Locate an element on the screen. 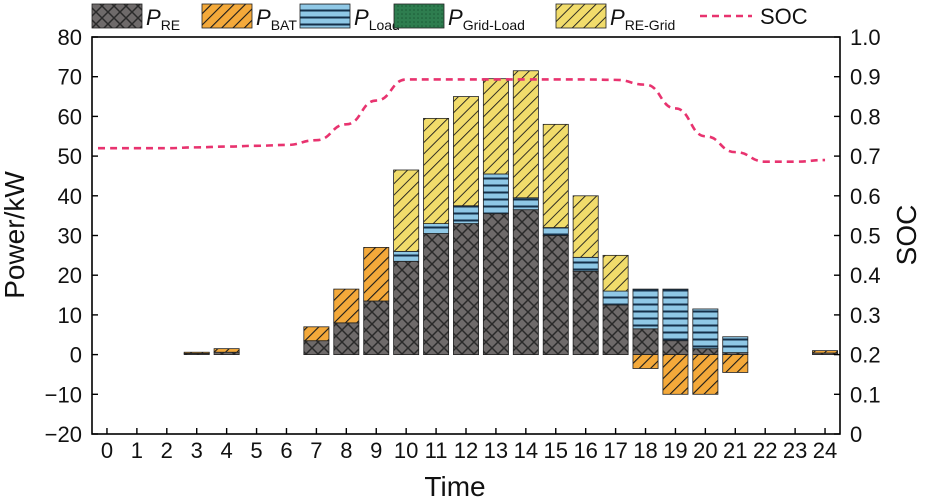 Image resolution: width=930 pixels, height=500 pixels. x-tick-label: 3 is located at coordinates (197, 450).